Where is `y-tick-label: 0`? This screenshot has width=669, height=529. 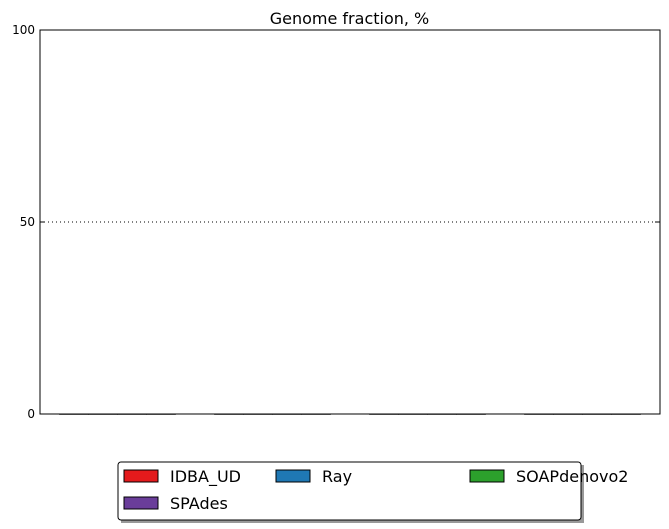
y-tick-label: 0 is located at coordinates (31, 414).